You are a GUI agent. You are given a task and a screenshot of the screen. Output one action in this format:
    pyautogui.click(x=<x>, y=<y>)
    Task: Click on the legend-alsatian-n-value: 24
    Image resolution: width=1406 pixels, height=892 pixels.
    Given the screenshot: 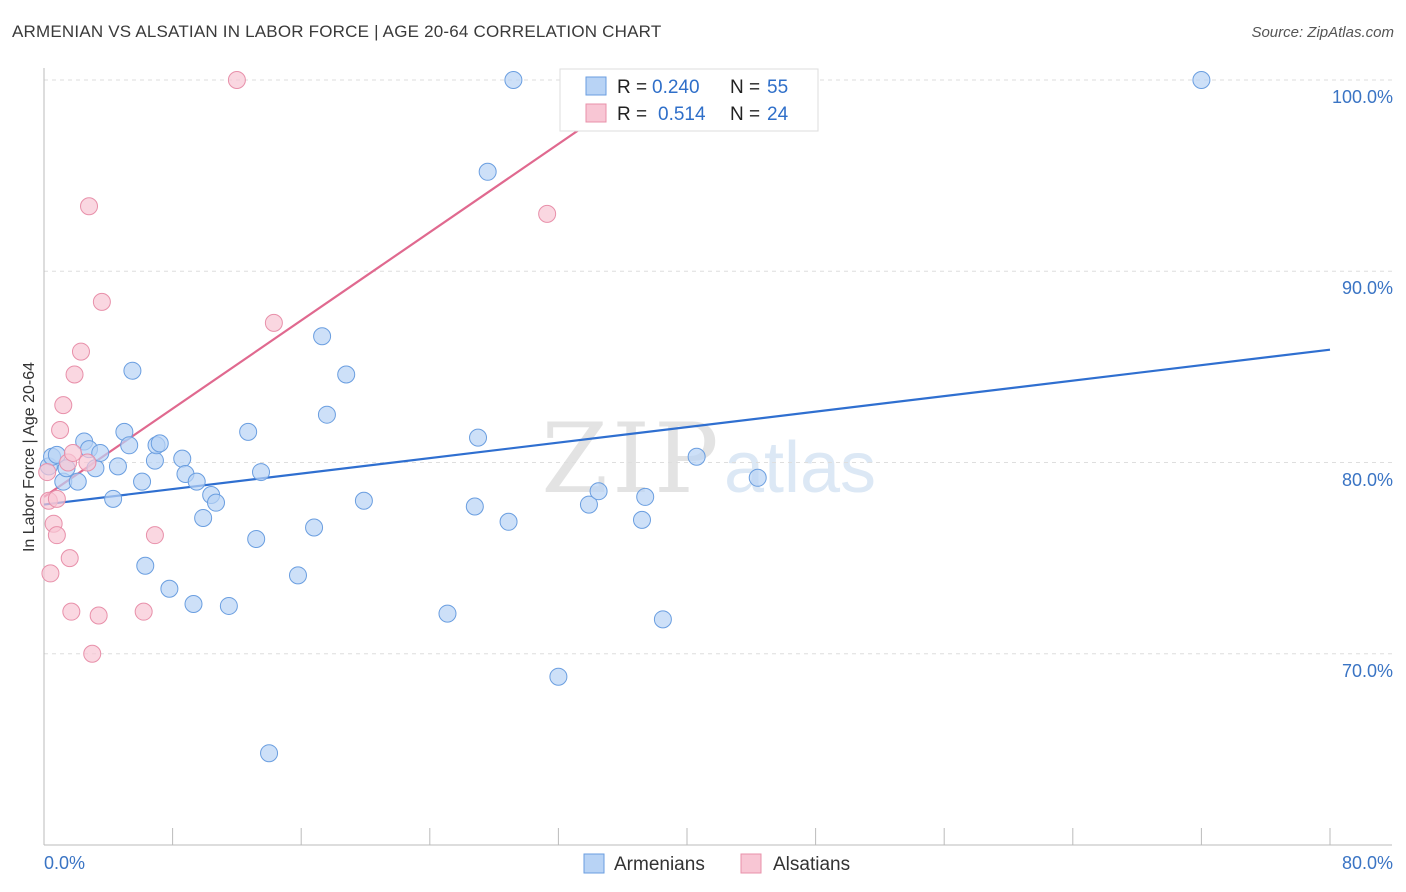 What is the action you would take?
    pyautogui.click(x=778, y=114)
    